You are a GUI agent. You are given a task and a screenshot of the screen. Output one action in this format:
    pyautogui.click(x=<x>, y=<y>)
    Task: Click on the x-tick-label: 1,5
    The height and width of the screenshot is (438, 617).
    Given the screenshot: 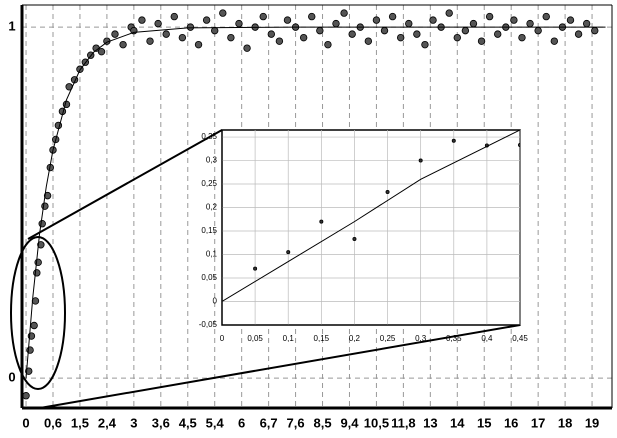 What is the action you would take?
    pyautogui.click(x=80, y=422)
    